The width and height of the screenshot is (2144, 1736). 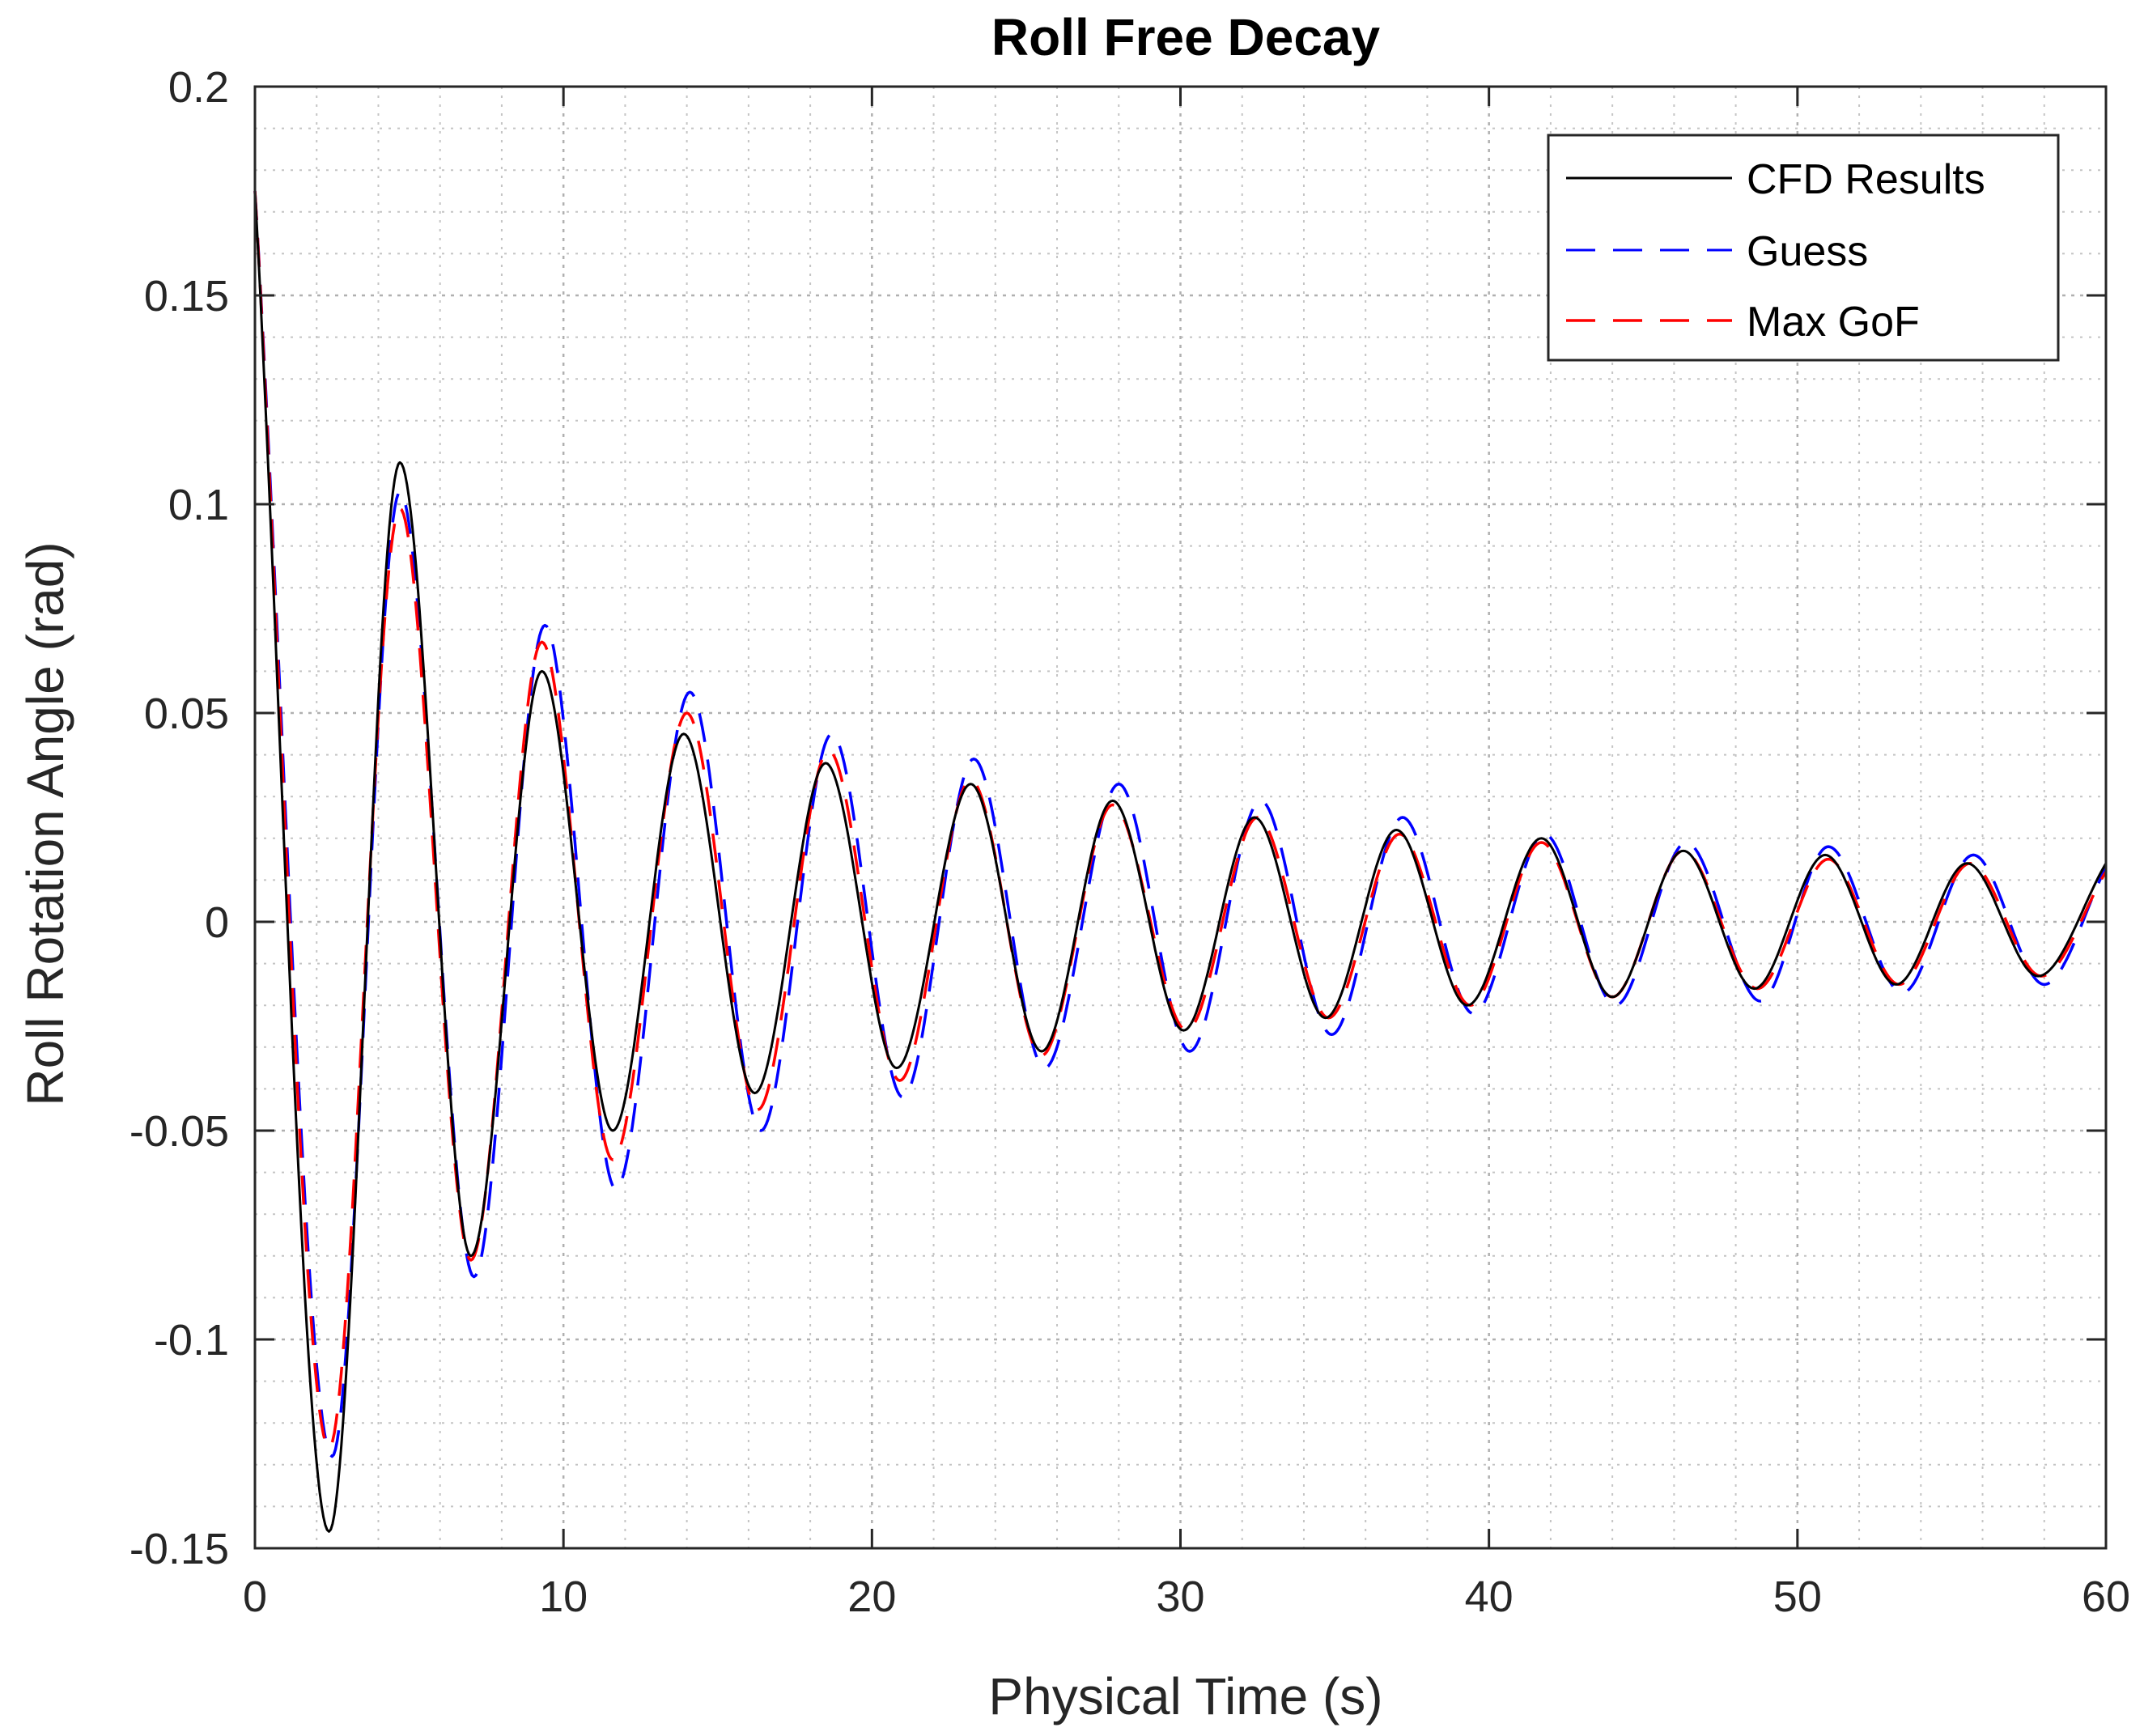 What do you see at coordinates (1186, 37) in the screenshot?
I see `chart-title: Roll Free Decay` at bounding box center [1186, 37].